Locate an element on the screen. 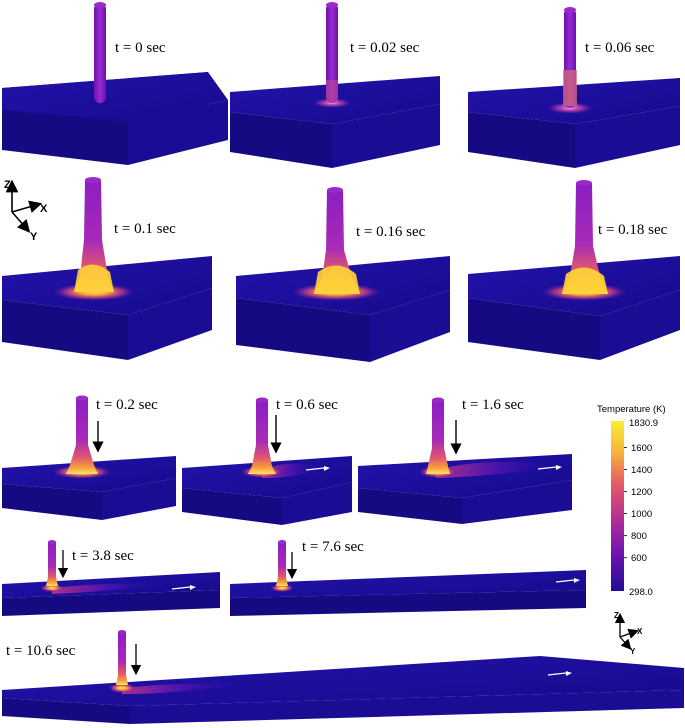 This screenshot has width=685, height=728. time-label: t = 0.16 sec is located at coordinates (391, 232).